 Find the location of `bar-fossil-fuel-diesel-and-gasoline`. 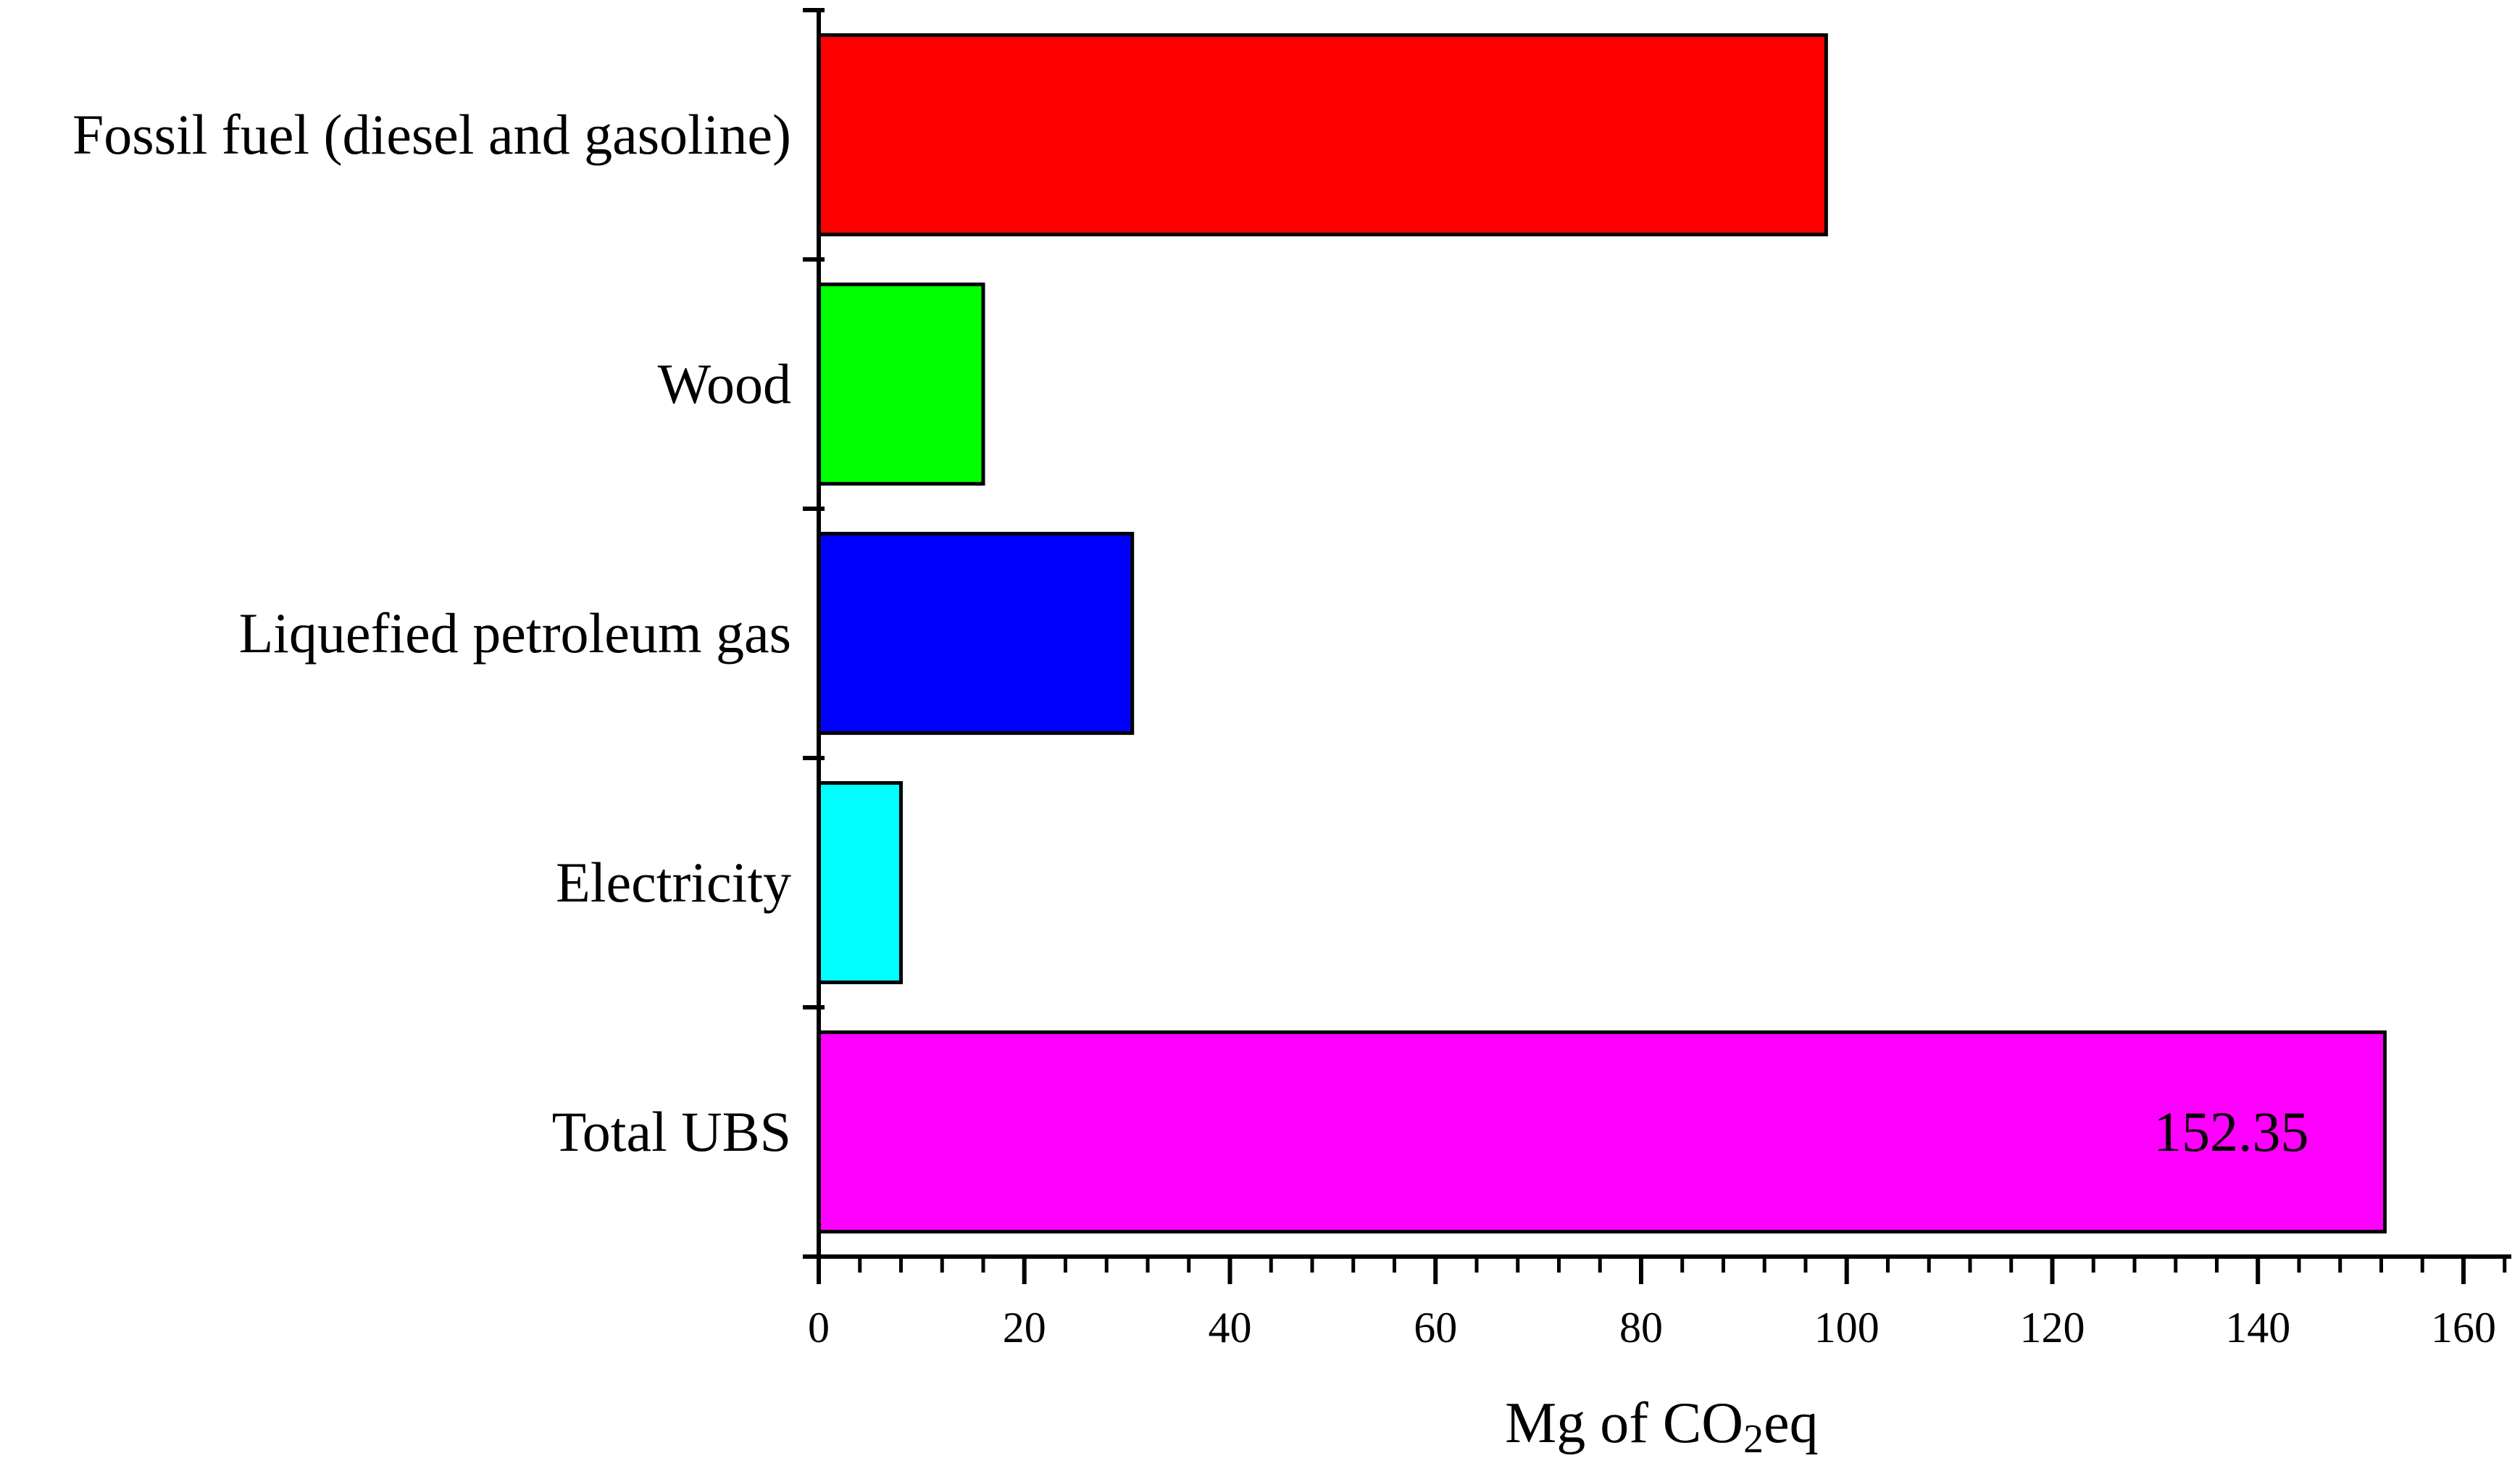

bar-fossil-fuel-diesel-and-gasoline is located at coordinates (1322, 135).